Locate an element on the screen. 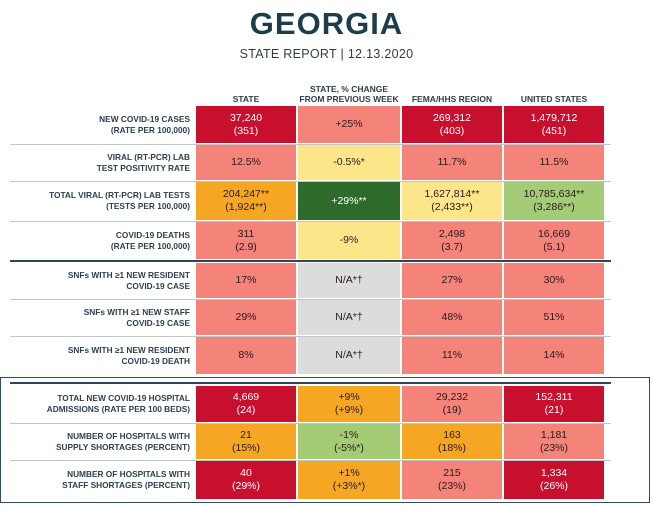  column-header: FEMA/HHS REGION is located at coordinates (452, 93).